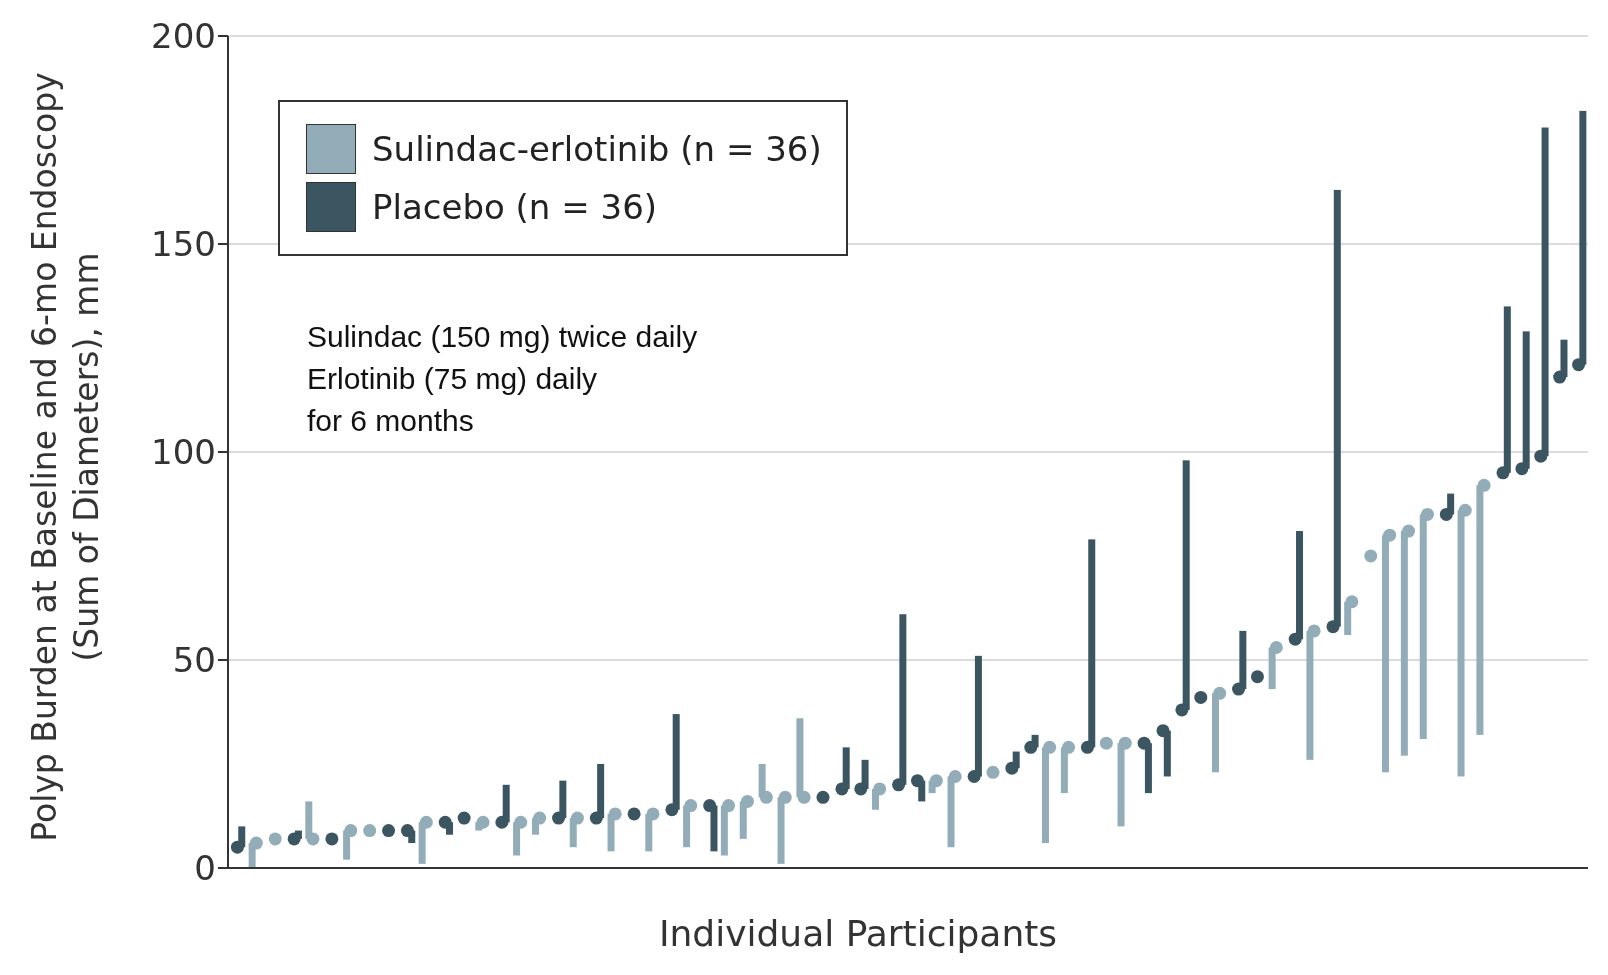 This screenshot has width=1608, height=975. Describe the element at coordinates (597, 149) in the screenshot. I see `legend-label: Sulindac-erlotinib (n = 36)` at that location.